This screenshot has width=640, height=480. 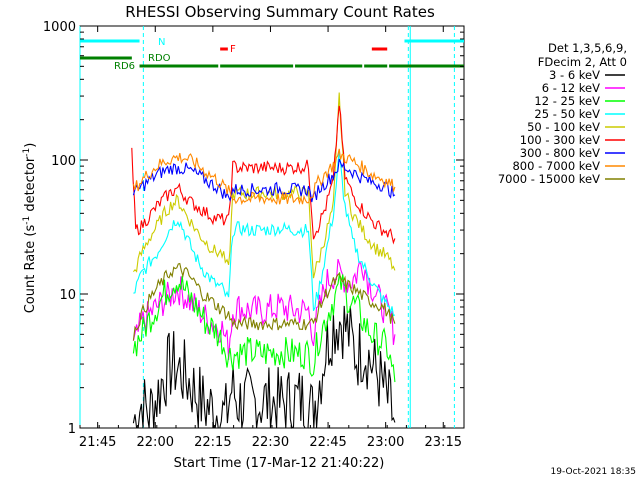 I want to click on legend-label-6: 300 - 800 keV, so click(x=560, y=153).